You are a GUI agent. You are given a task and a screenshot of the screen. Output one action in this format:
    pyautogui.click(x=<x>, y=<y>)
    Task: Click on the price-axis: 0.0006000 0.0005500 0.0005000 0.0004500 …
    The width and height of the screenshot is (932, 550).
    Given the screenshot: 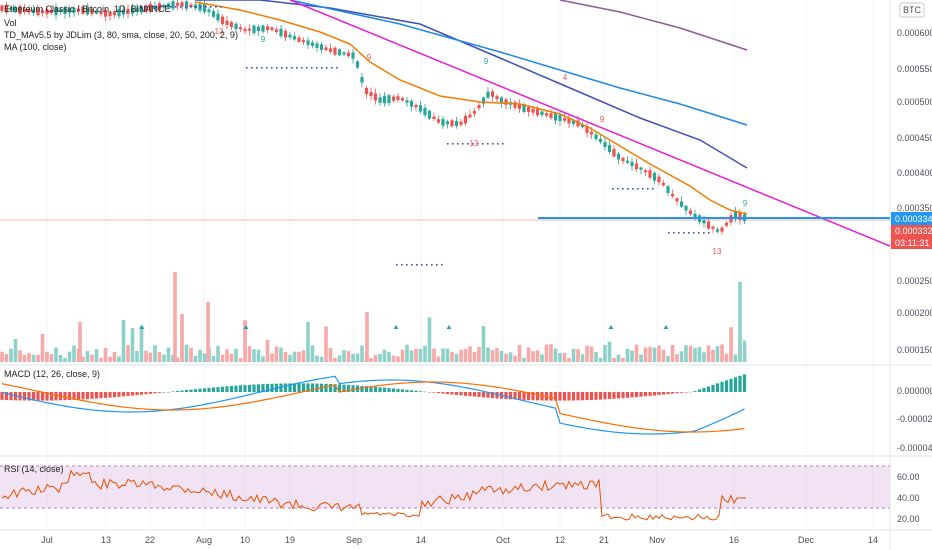 What is the action you would take?
    pyautogui.click(x=914, y=276)
    